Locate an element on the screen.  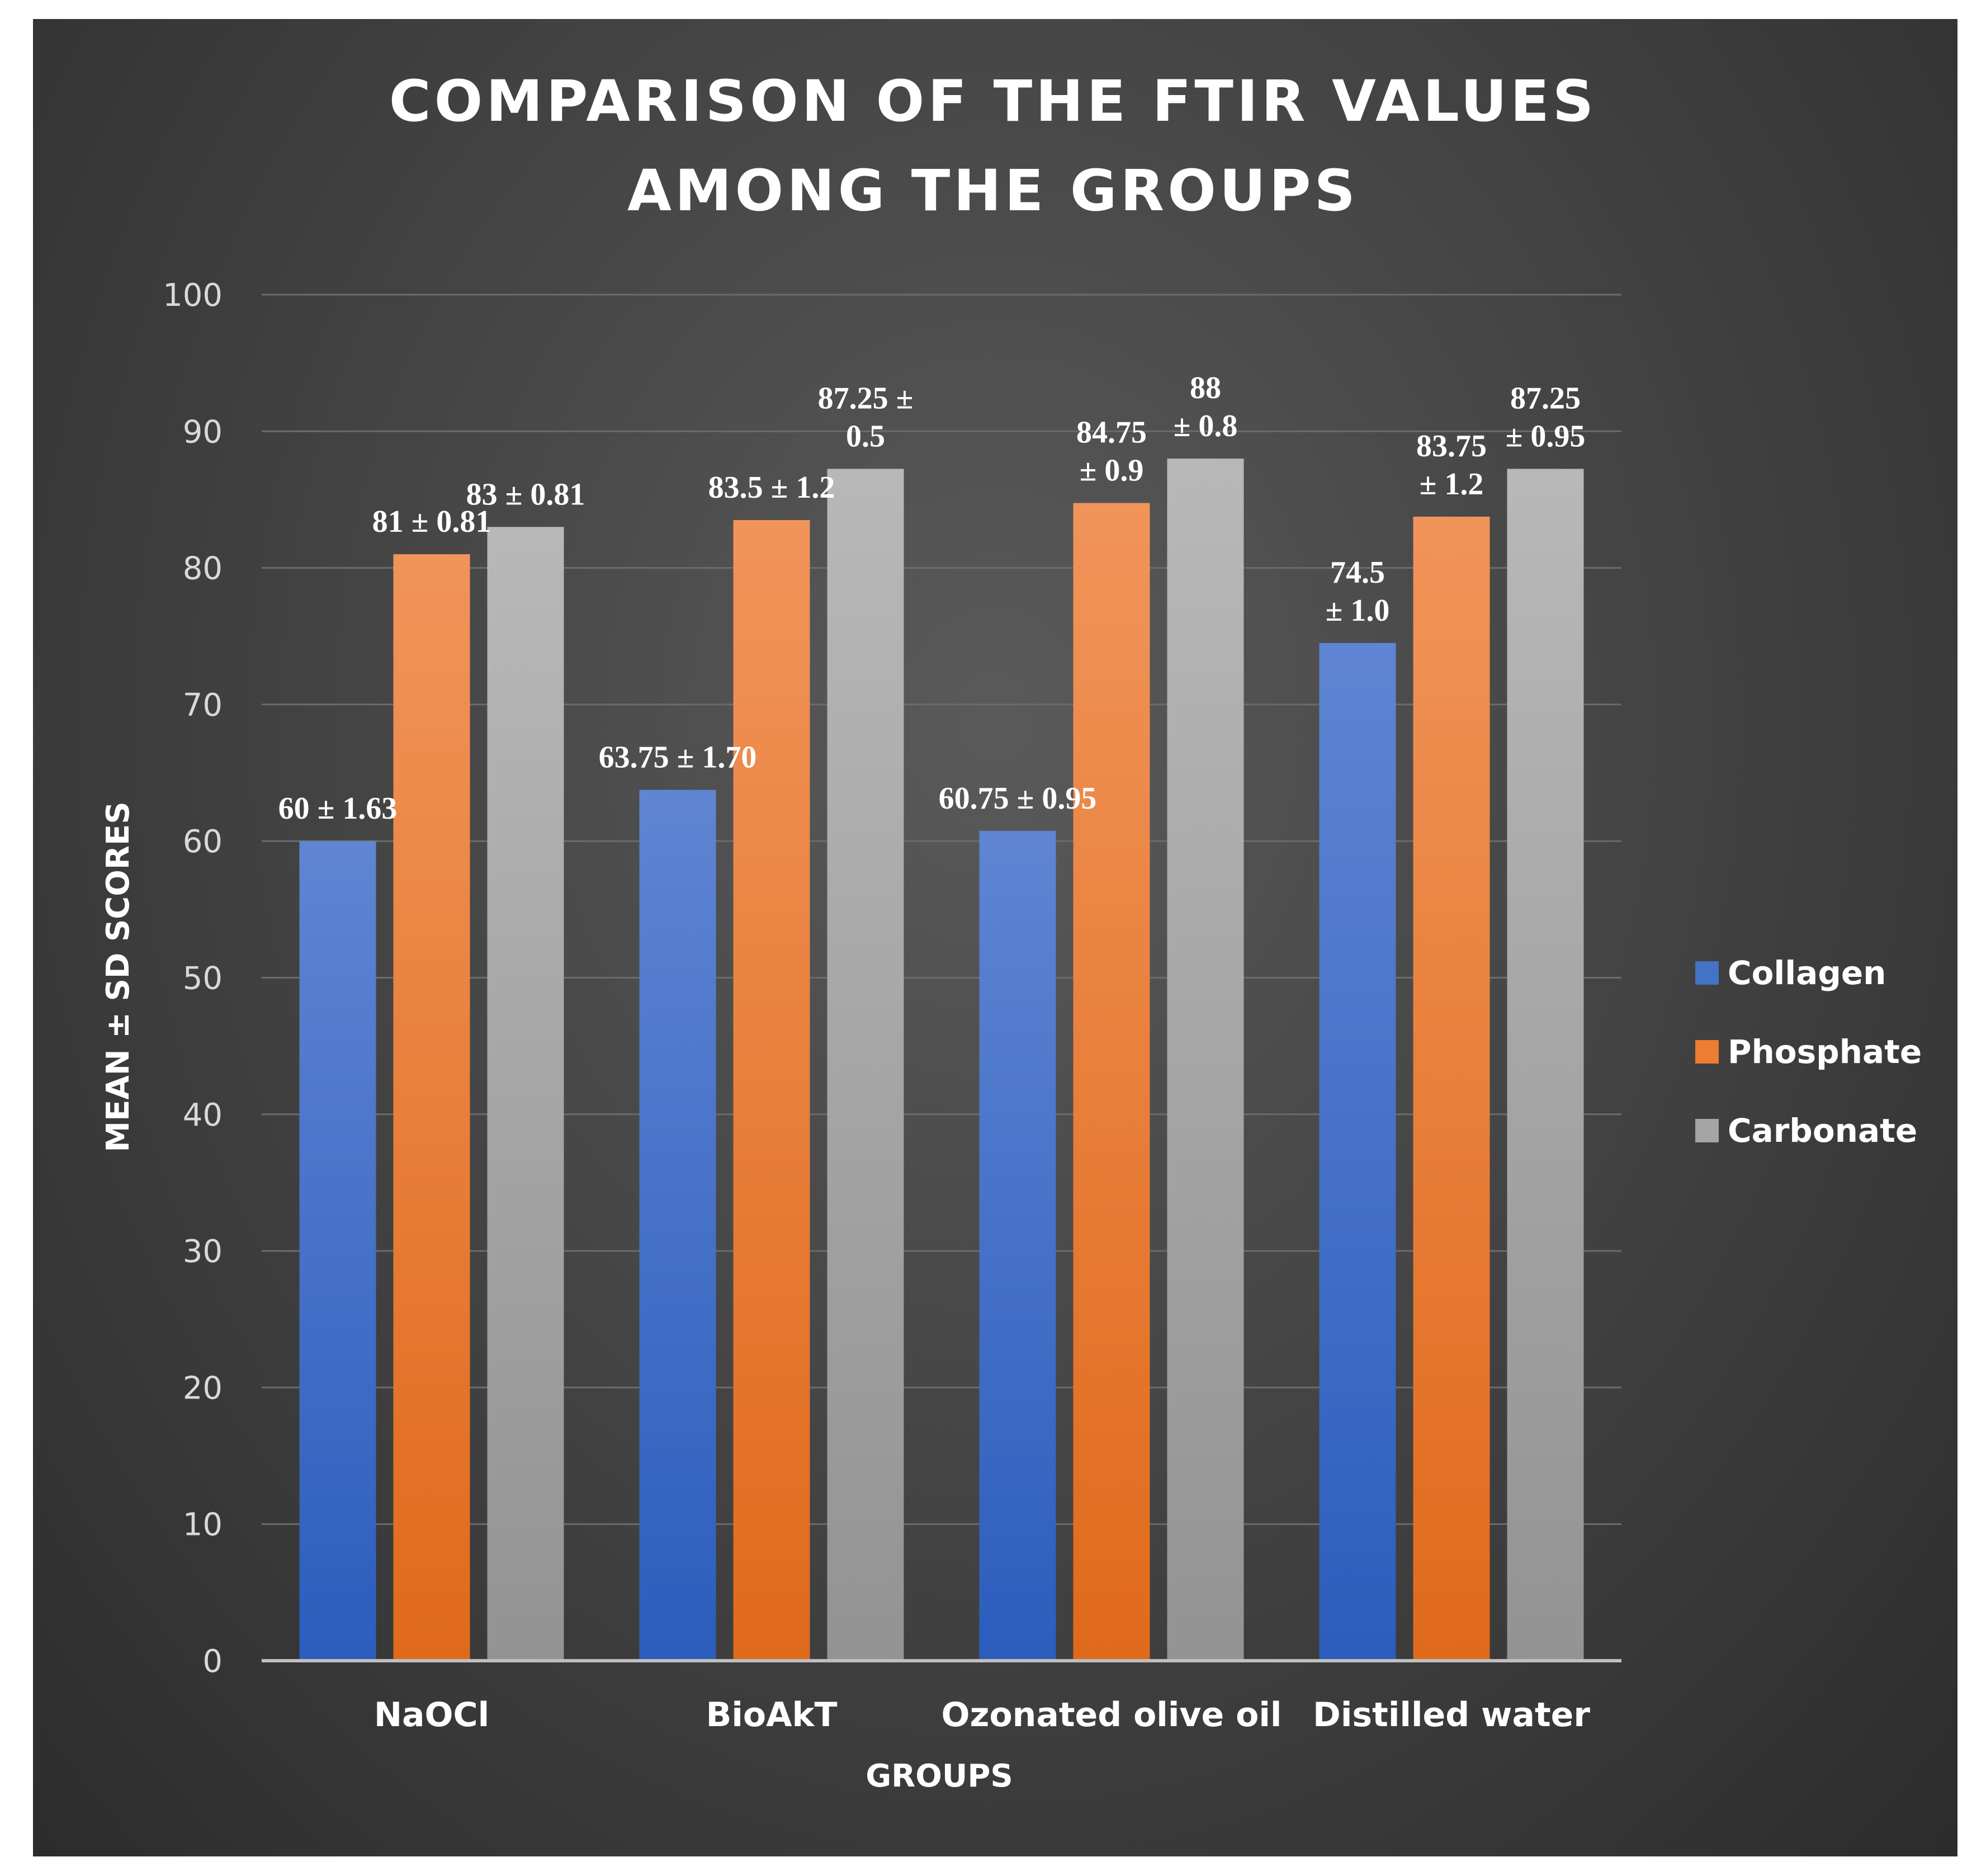
data-label: ± 0.9 is located at coordinates (1112, 471).